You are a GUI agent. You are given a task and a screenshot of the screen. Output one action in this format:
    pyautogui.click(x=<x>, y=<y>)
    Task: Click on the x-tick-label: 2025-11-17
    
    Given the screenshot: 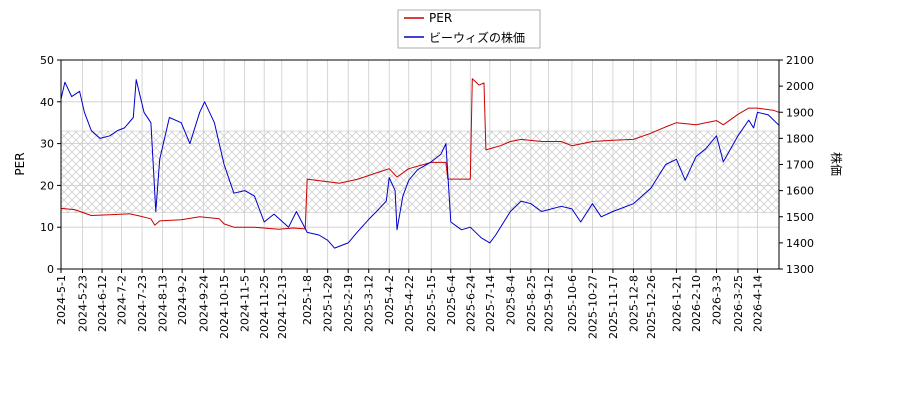 What is the action you would take?
    pyautogui.click(x=613, y=307)
    